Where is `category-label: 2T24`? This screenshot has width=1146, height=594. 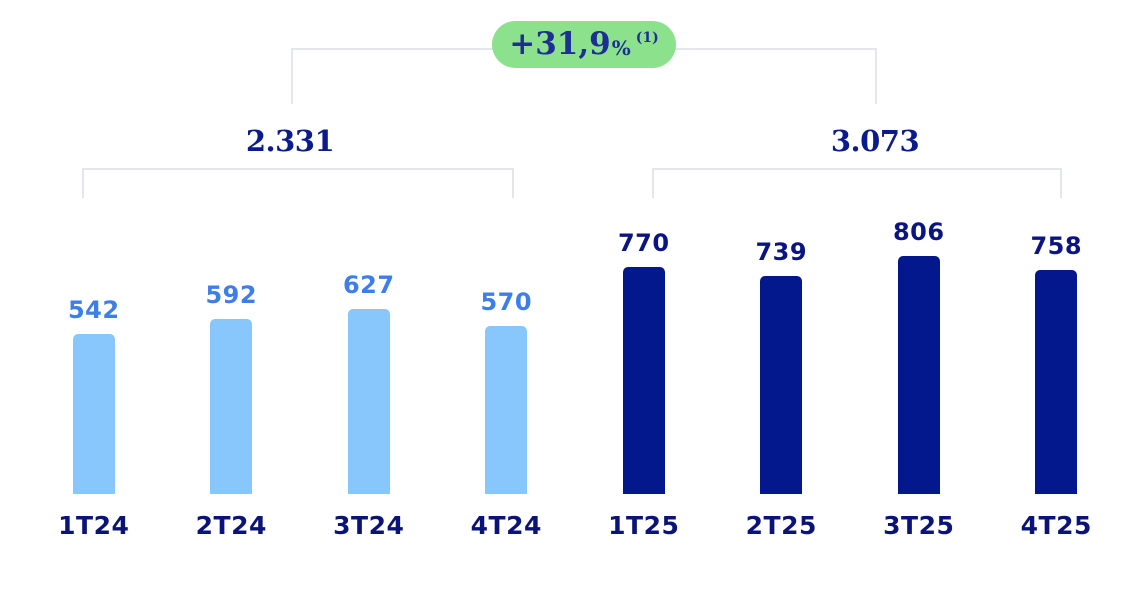 category-label: 2T24 is located at coordinates (231, 525).